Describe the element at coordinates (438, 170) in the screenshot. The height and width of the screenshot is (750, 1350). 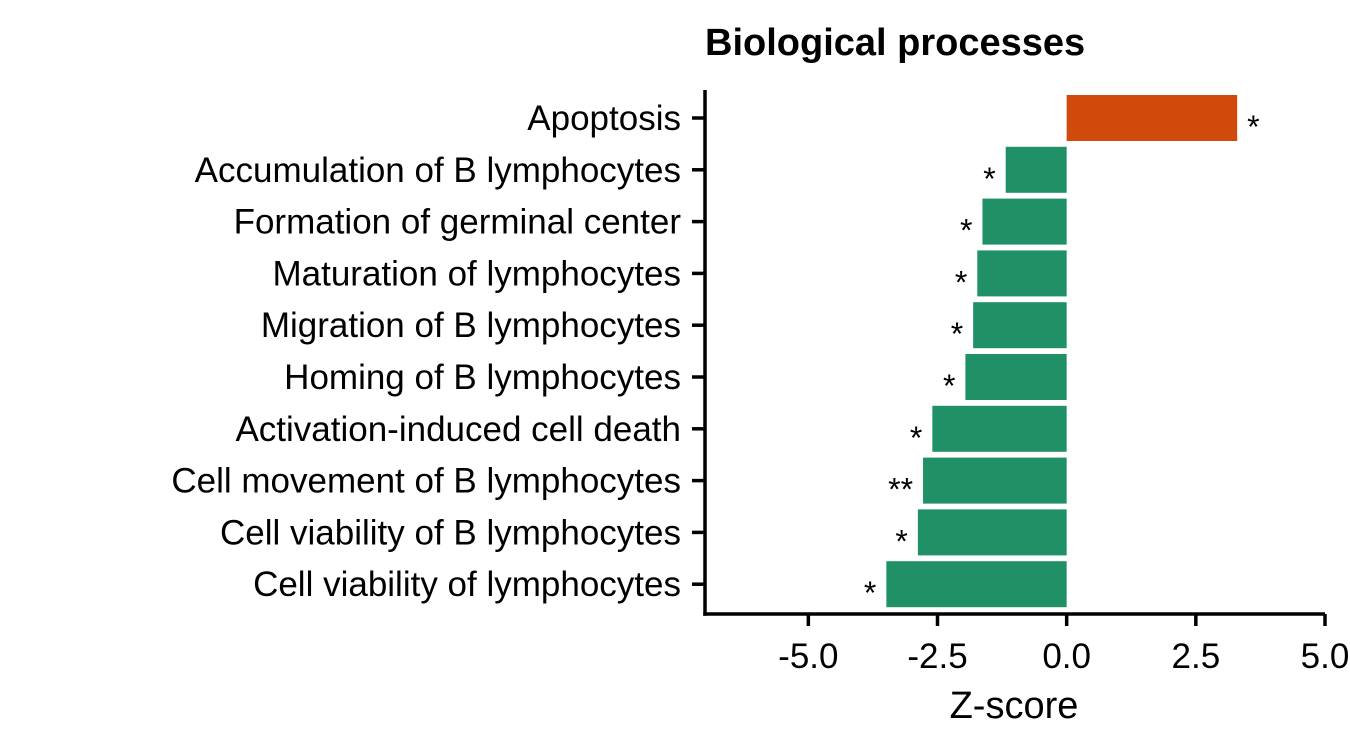
I see `category-label: Accumulation of B lymphocytes` at that location.